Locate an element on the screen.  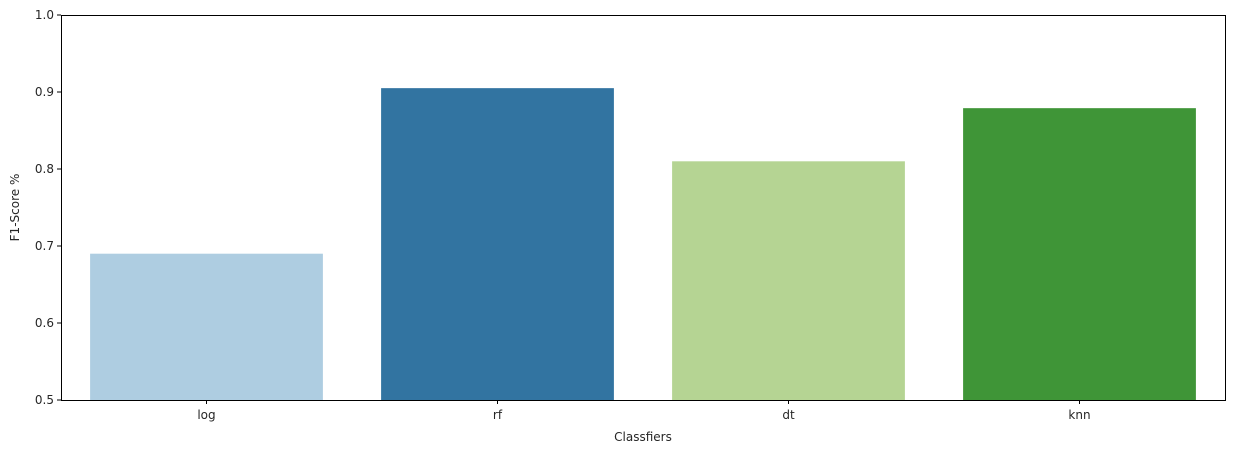
bar-dt is located at coordinates (788, 280).